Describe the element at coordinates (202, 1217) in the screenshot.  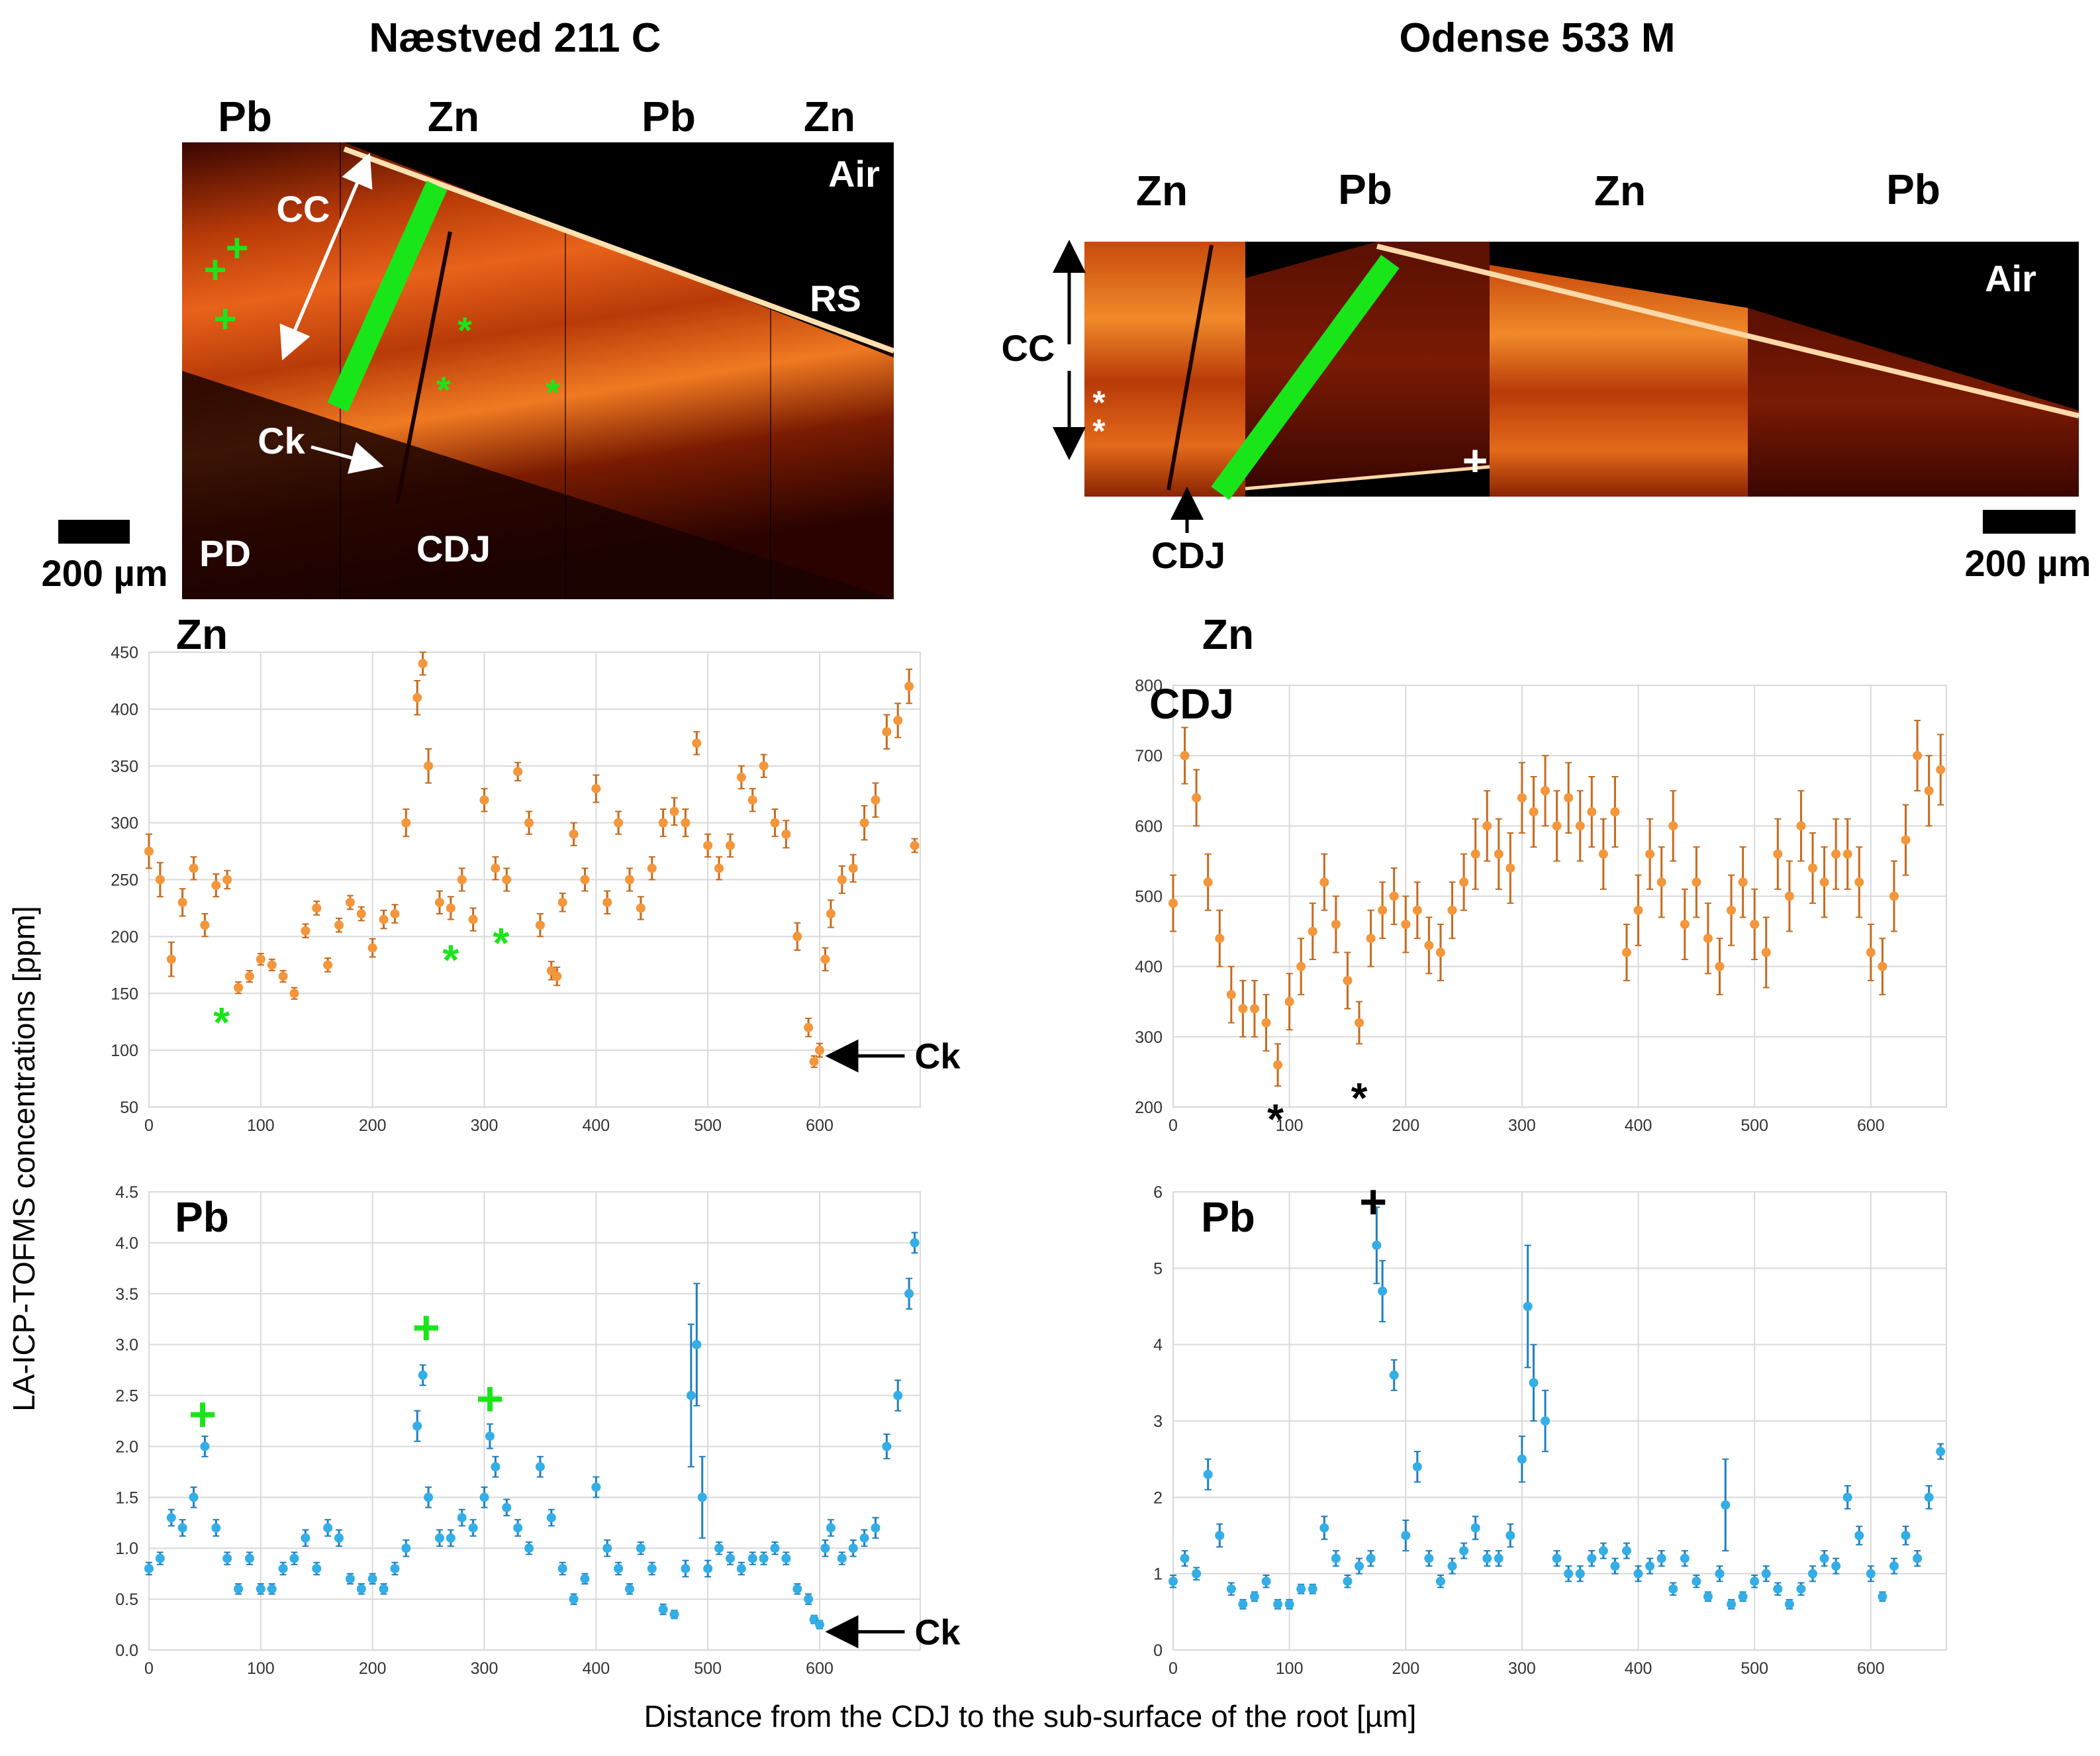
I see `pb_left-title: Pb` at that location.